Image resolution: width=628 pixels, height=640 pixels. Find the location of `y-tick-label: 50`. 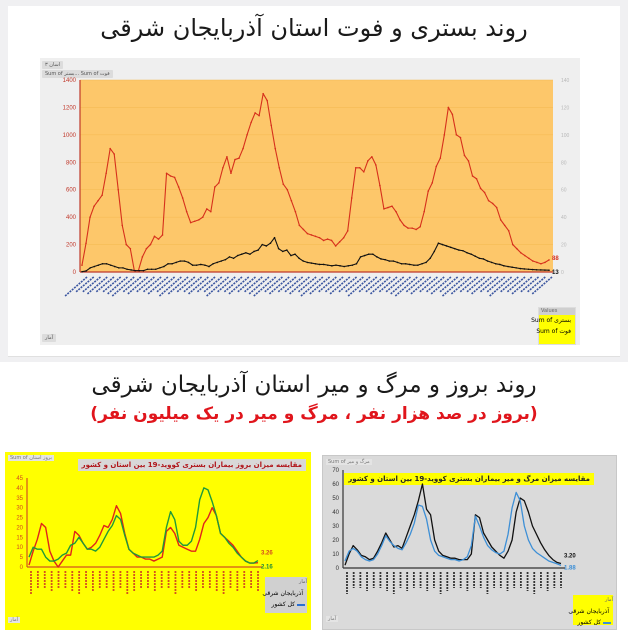

y-tick-label: 50 is located at coordinates (335, 499).